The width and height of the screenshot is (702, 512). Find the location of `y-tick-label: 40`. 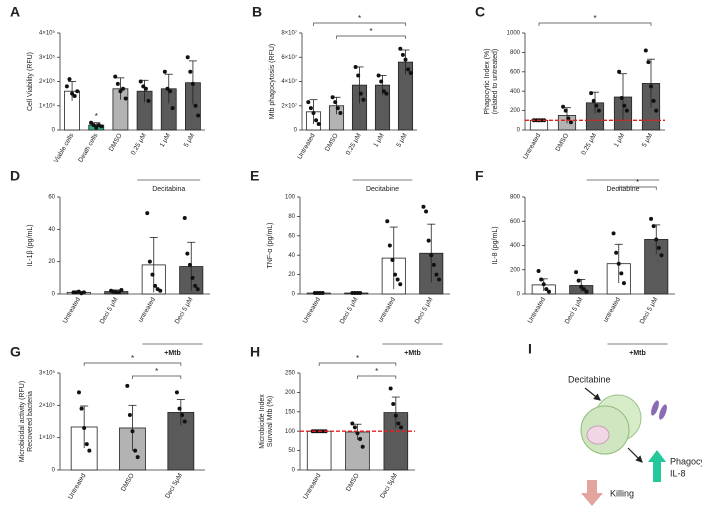

y-tick-label: 40 is located at coordinates (291, 256).